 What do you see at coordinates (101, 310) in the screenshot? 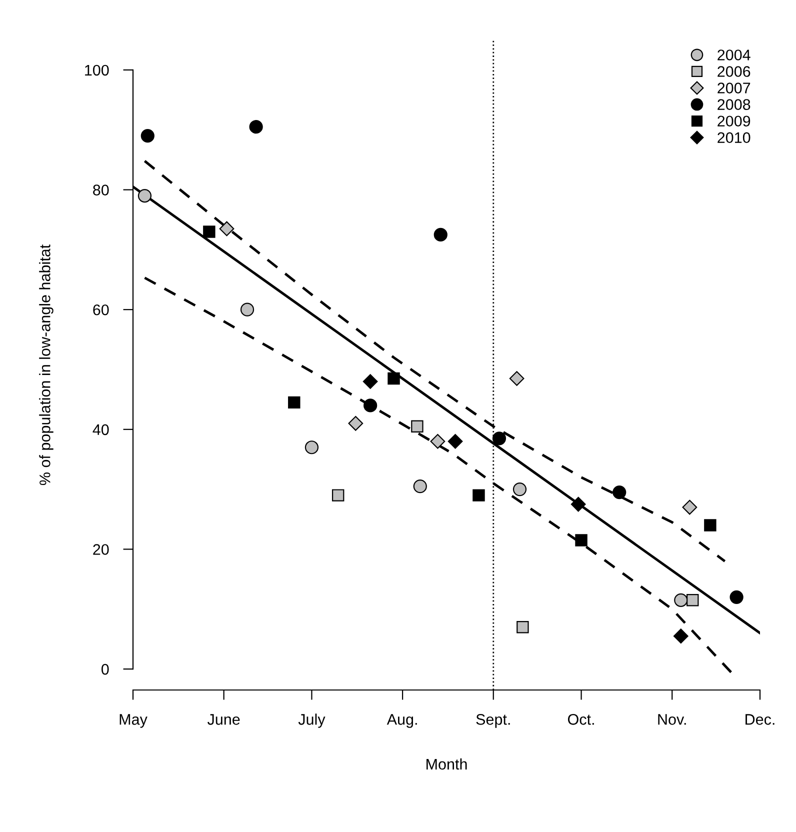
I see `y-tick-label: 60` at bounding box center [101, 310].